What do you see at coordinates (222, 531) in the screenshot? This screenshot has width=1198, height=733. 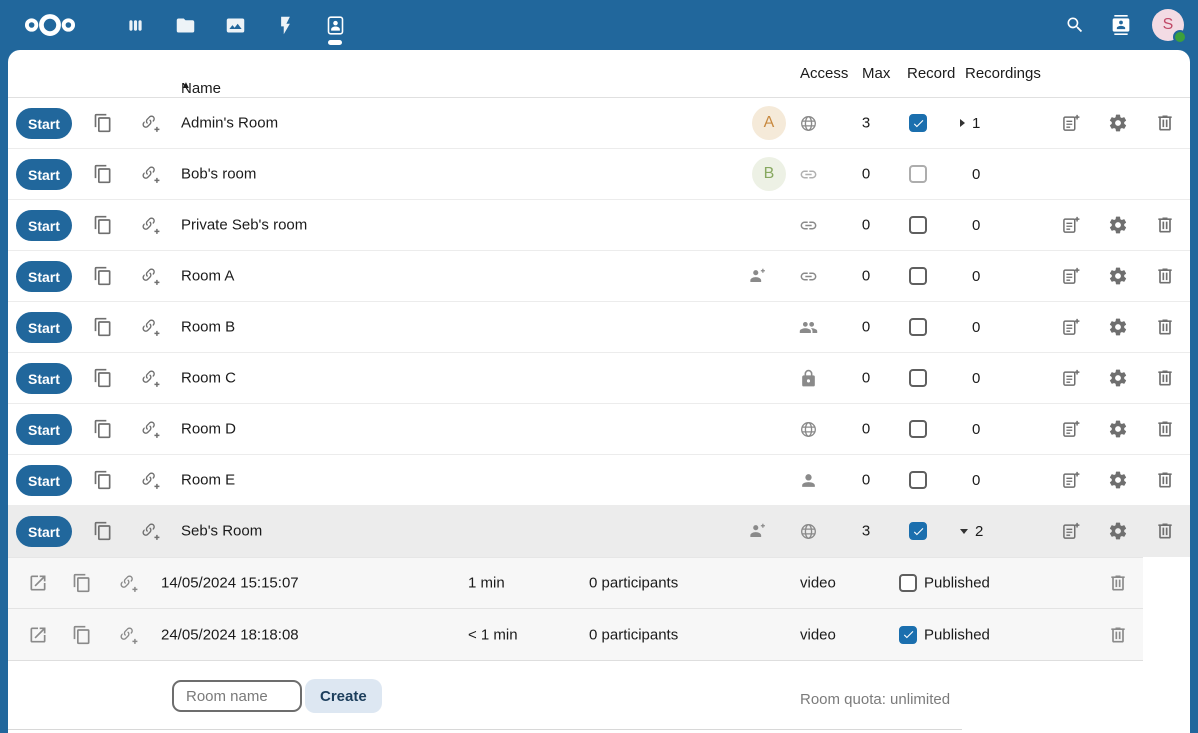 I see `room-name: Seb's Room` at bounding box center [222, 531].